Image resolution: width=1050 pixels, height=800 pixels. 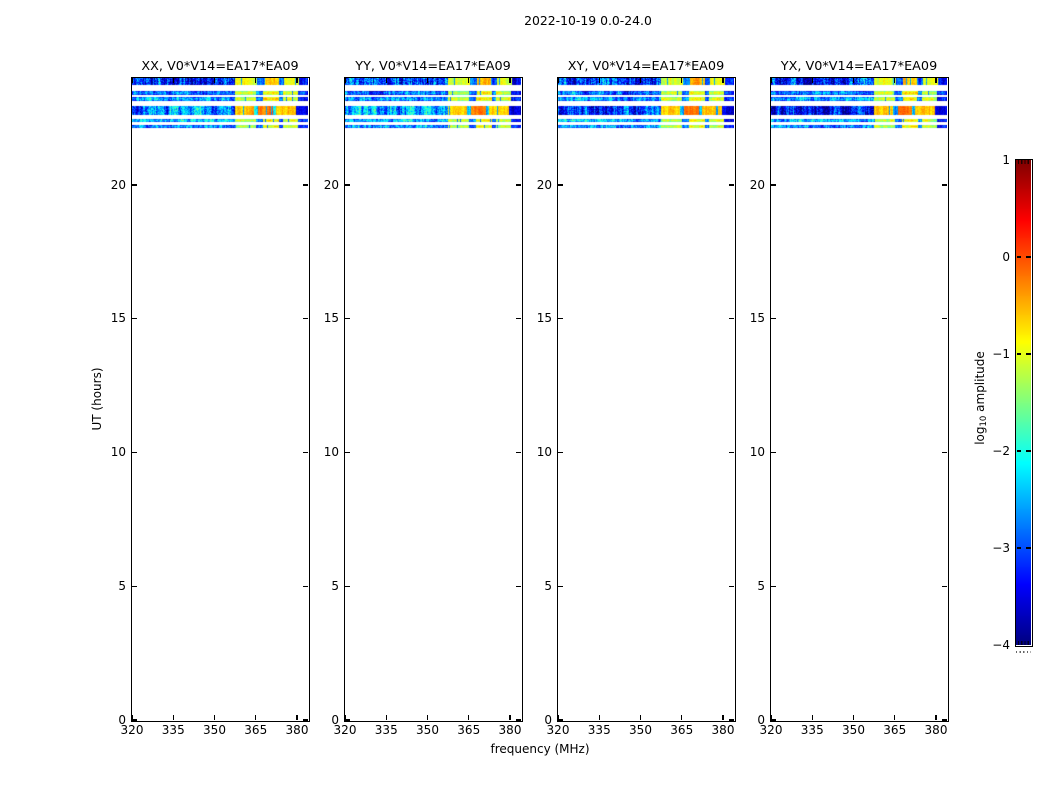 What do you see at coordinates (859, 66) in the screenshot?
I see `panel-title-YX: YX, V0*V14=EA17*EA09` at bounding box center [859, 66].